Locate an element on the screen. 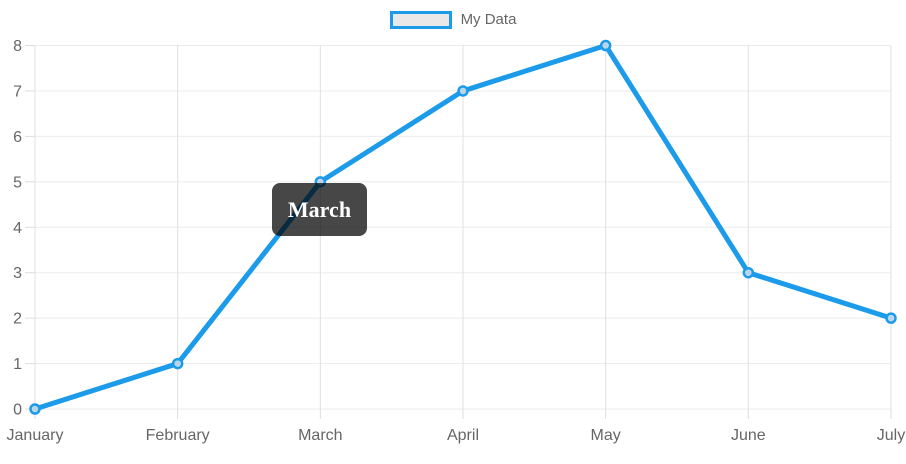  y-axis-label: 4 is located at coordinates (17, 228).